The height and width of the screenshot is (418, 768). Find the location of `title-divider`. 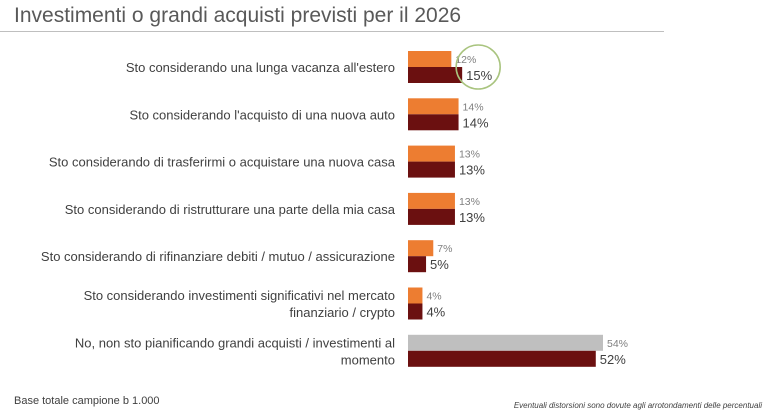

title-divider is located at coordinates (332, 31).